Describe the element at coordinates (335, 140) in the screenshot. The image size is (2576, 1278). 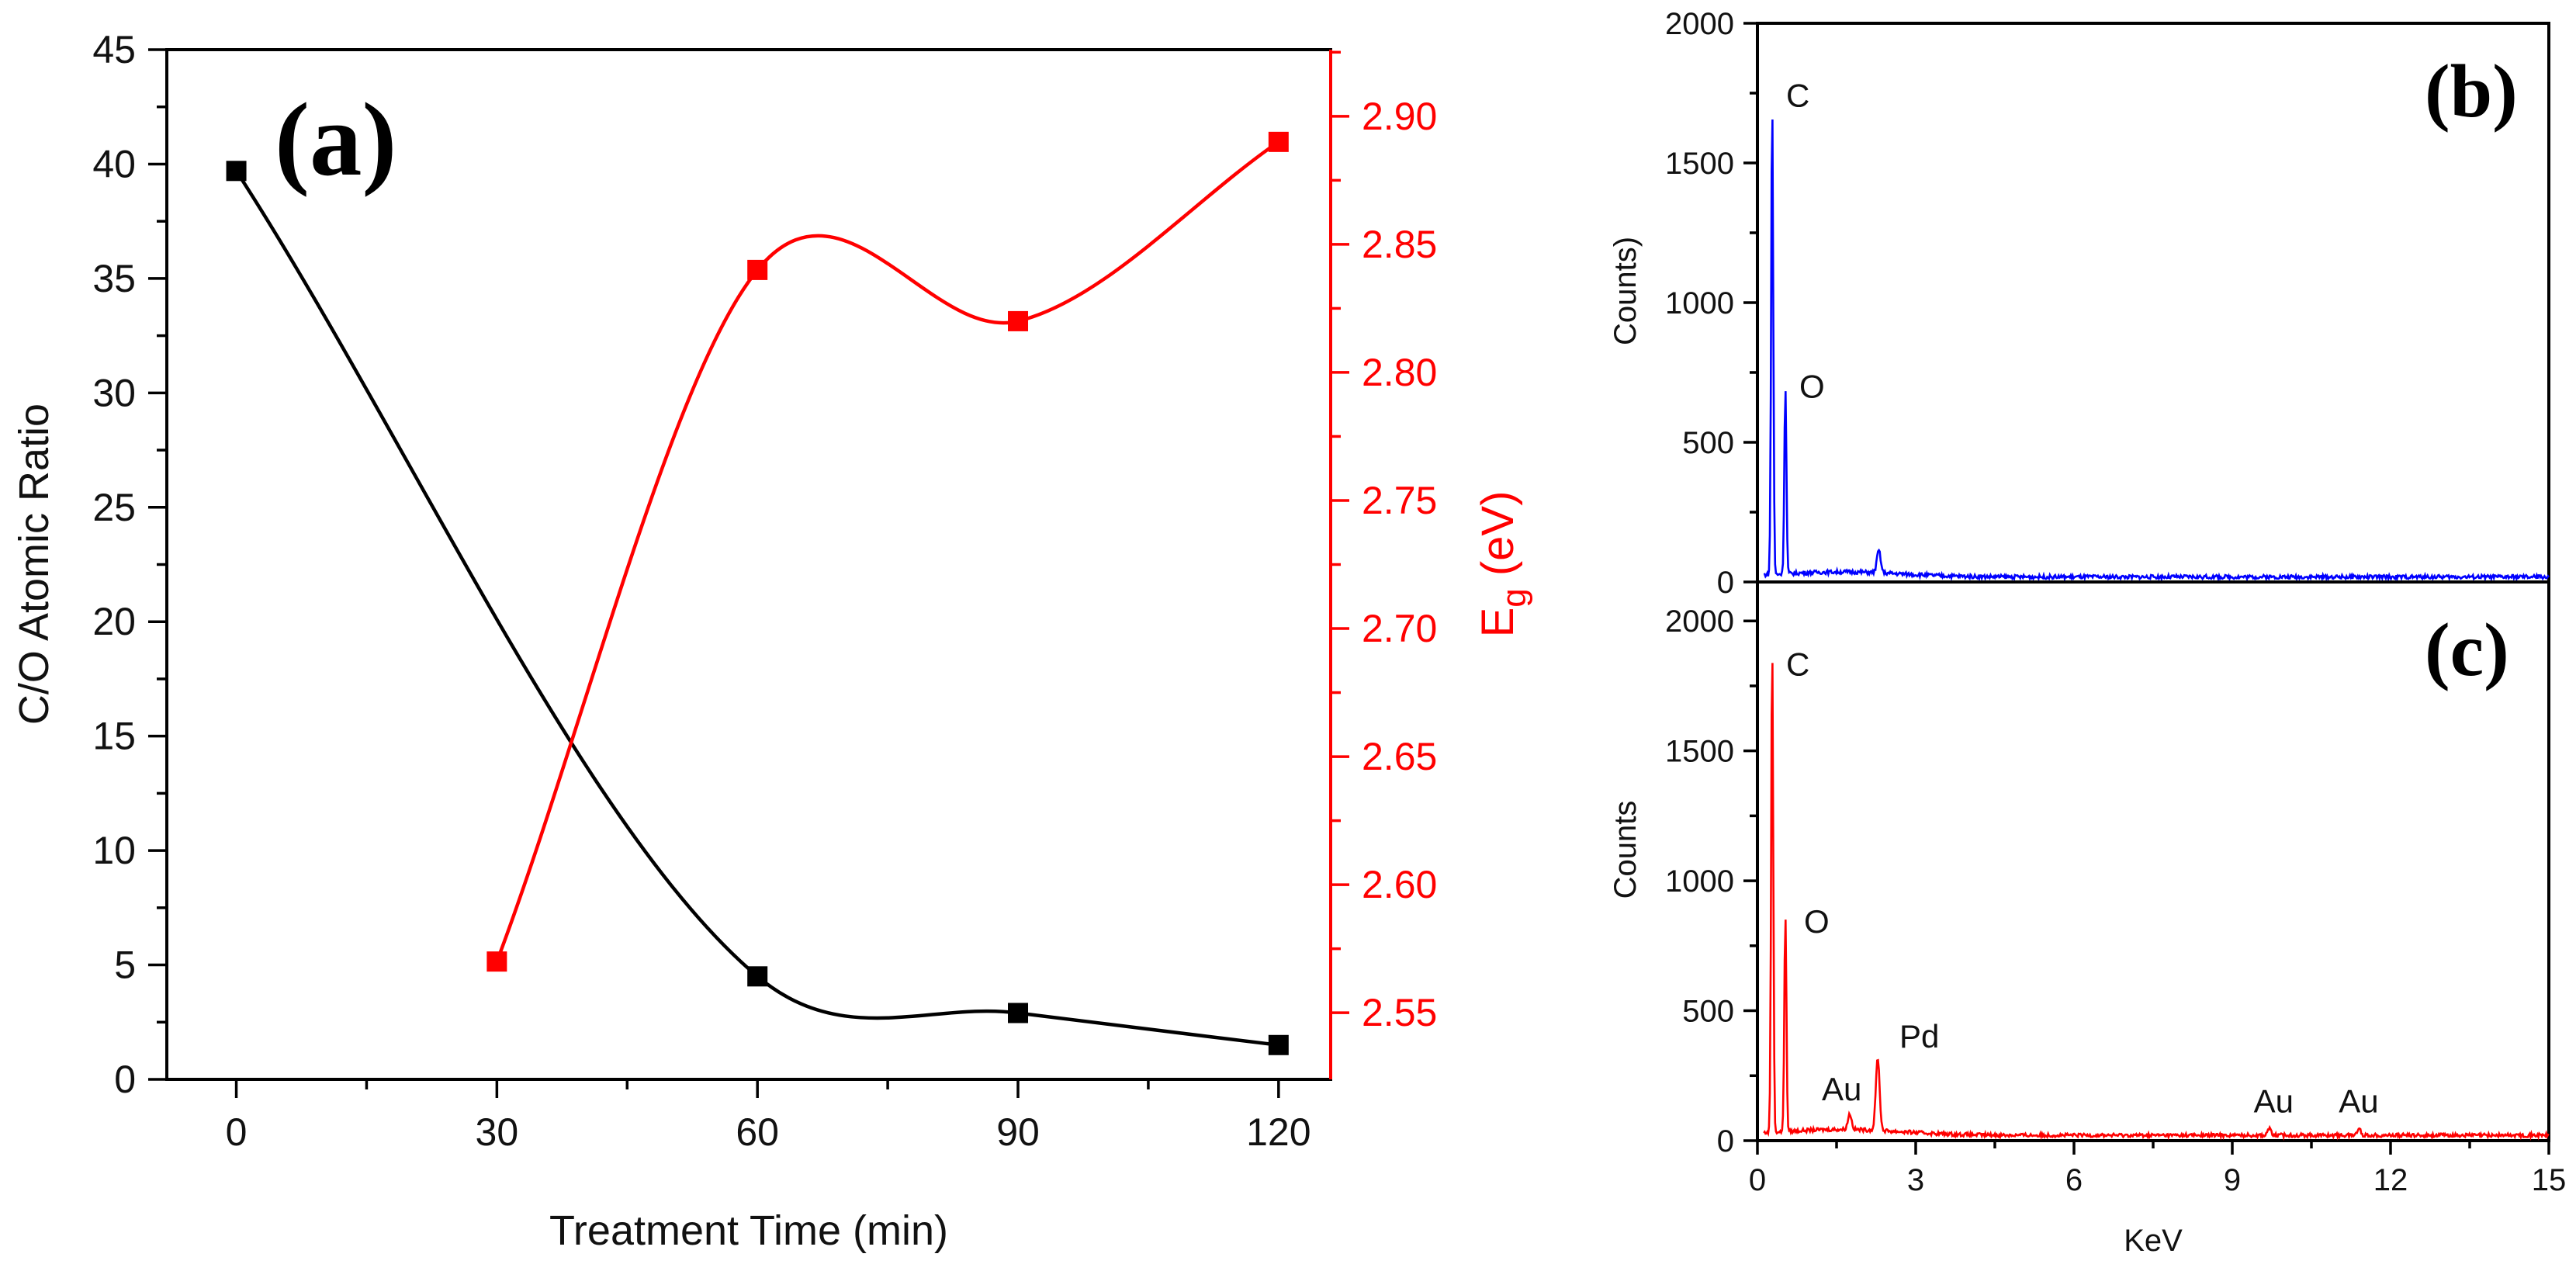
I see `panel-a-label: (a)` at that location.